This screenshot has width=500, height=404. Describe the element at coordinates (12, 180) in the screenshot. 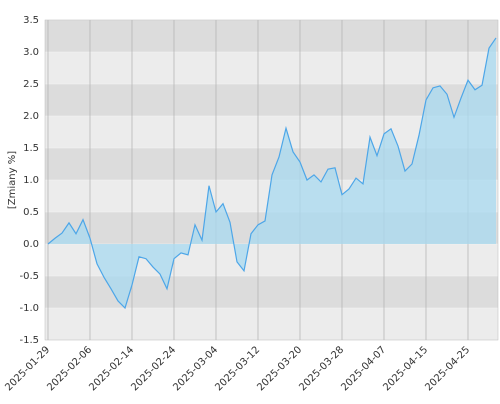

I see `y-axis-label: [Zmiany %]` at that location.